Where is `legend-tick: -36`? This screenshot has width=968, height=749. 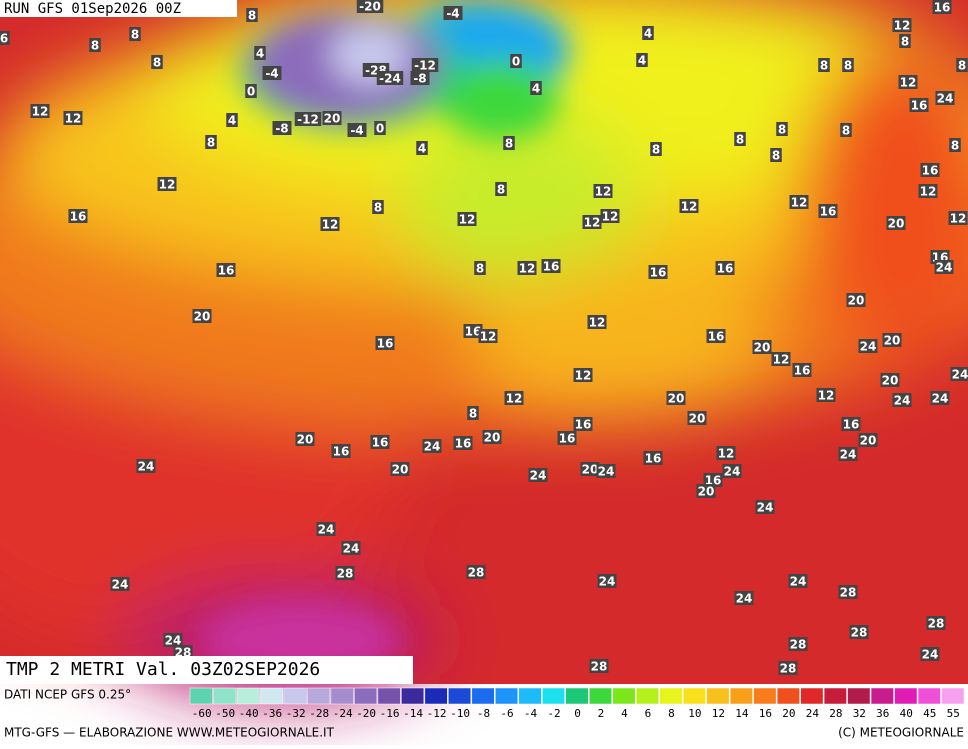
legend-tick: -36 is located at coordinates (272, 713).